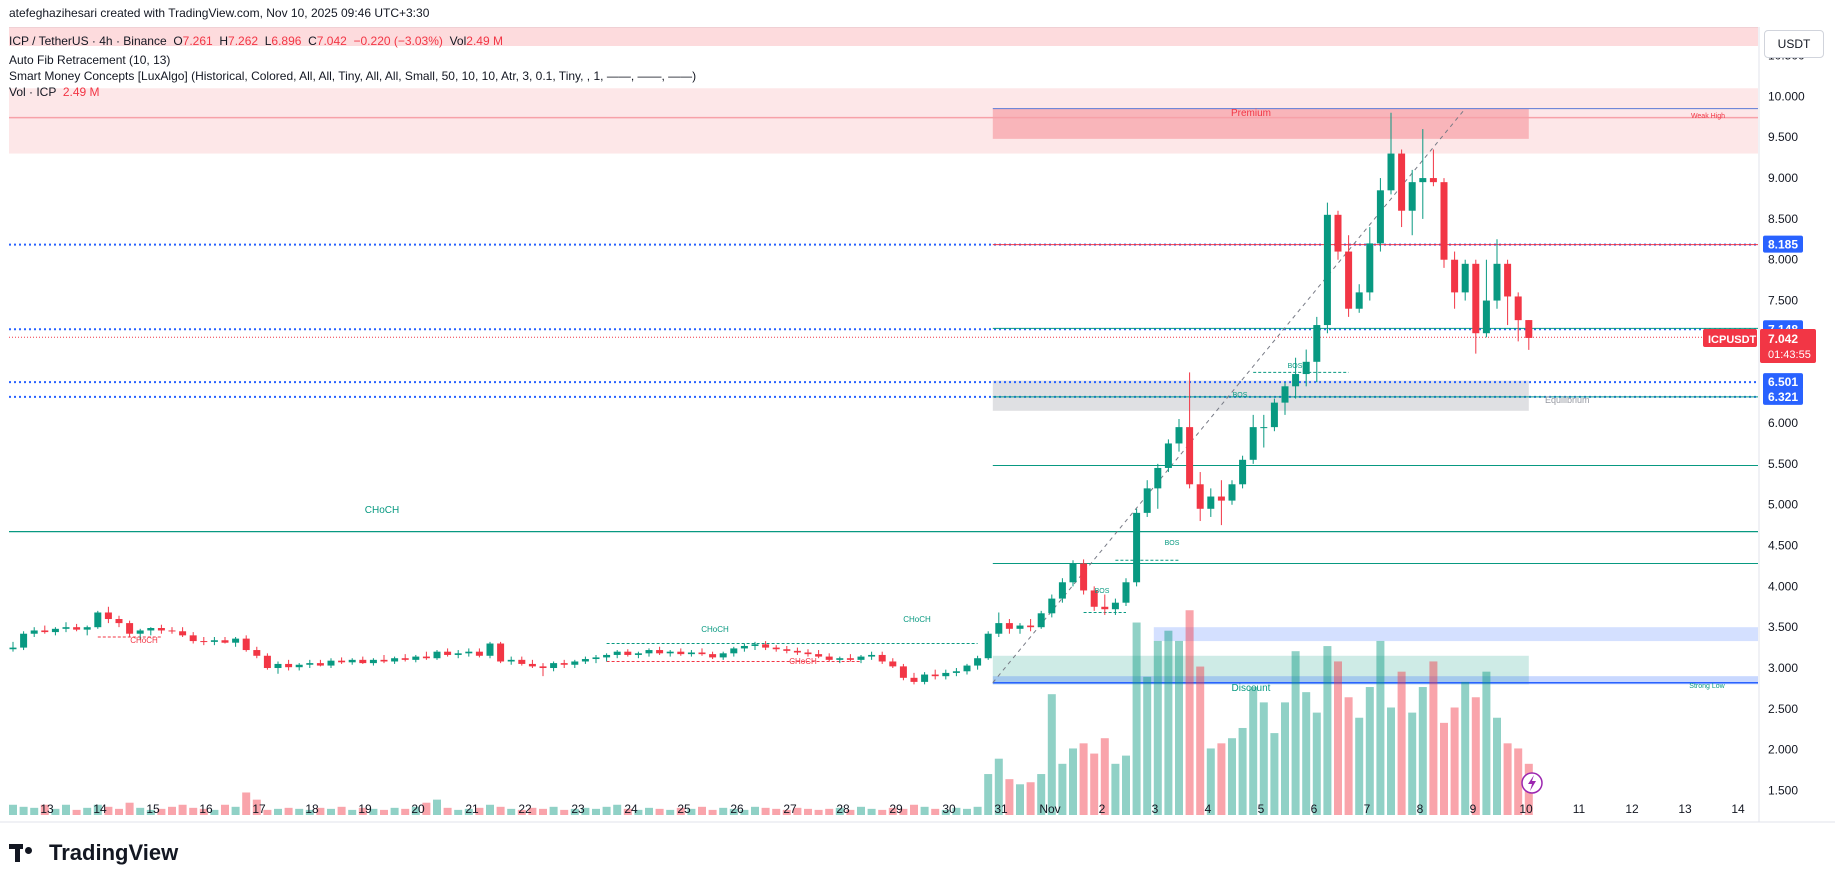  I want to click on x-tick-label: 13, so click(47, 809).